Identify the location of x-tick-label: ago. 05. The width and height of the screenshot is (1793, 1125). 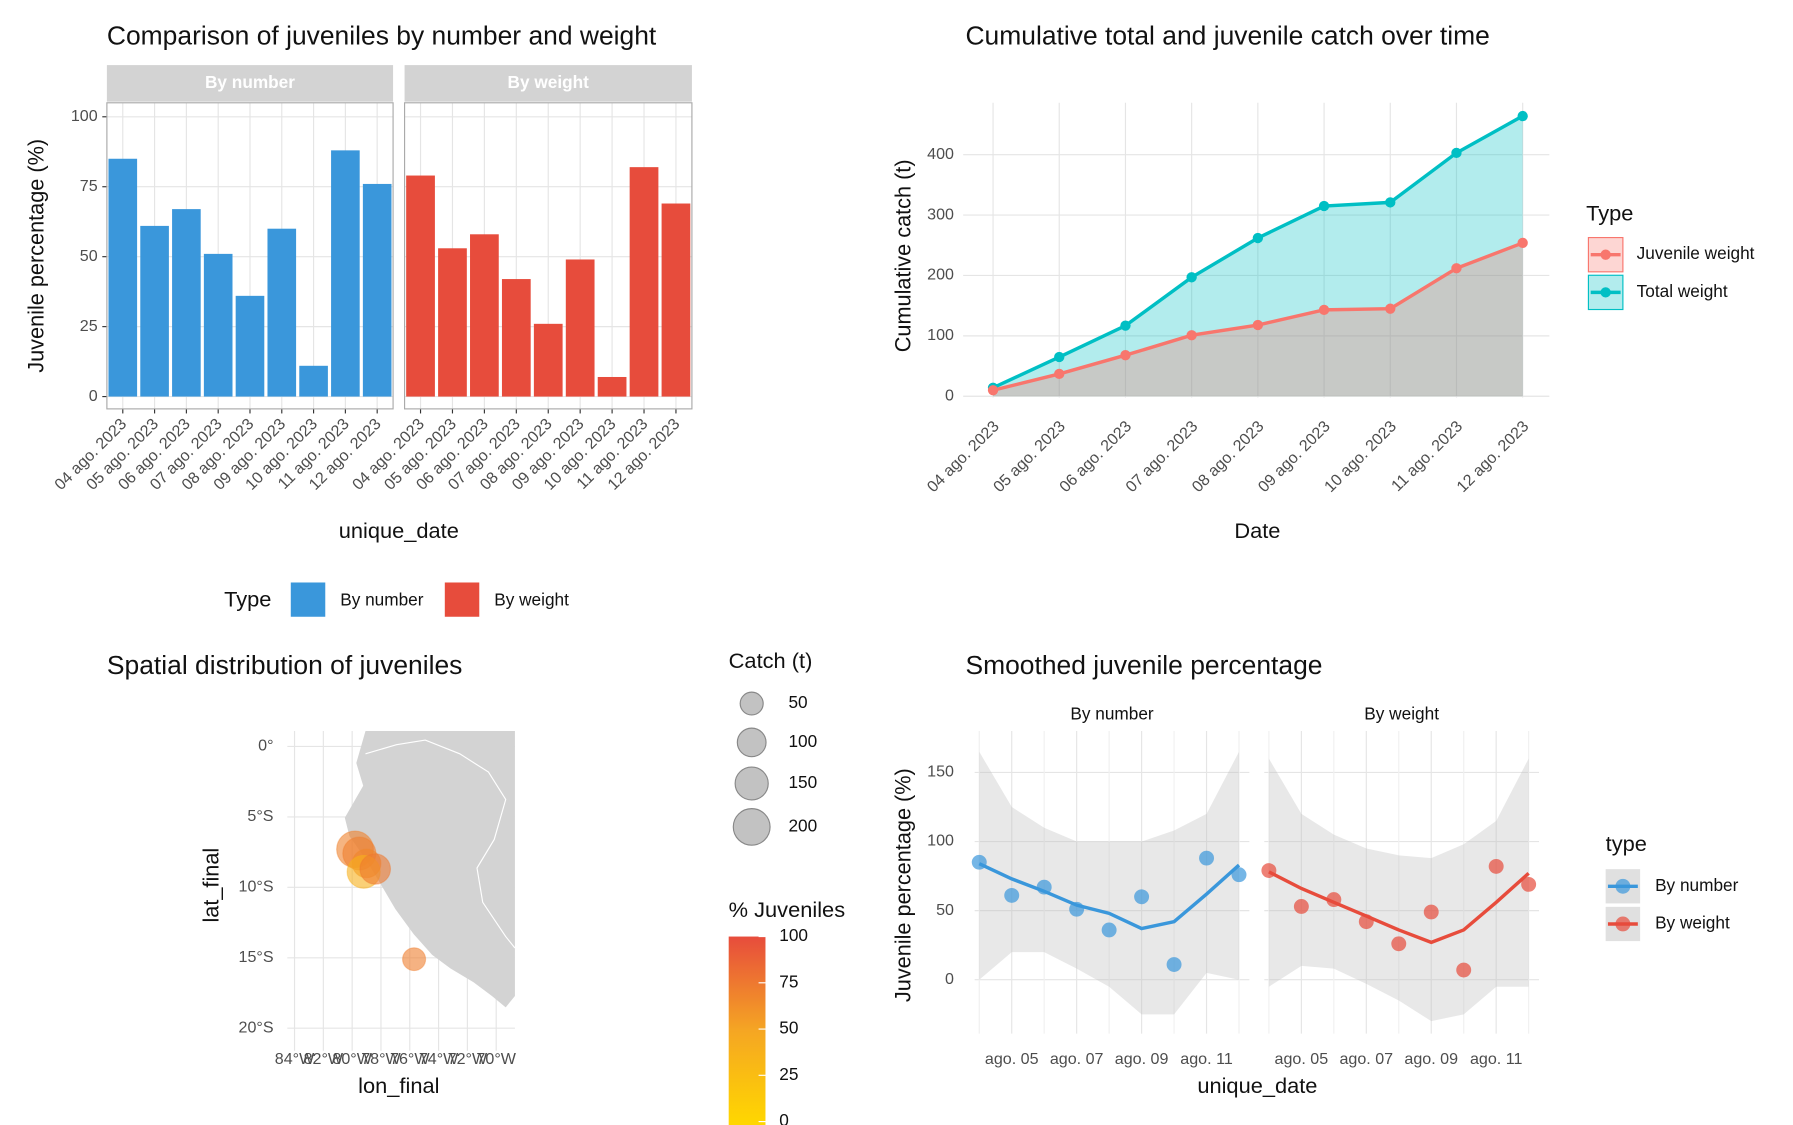
(1302, 1059).